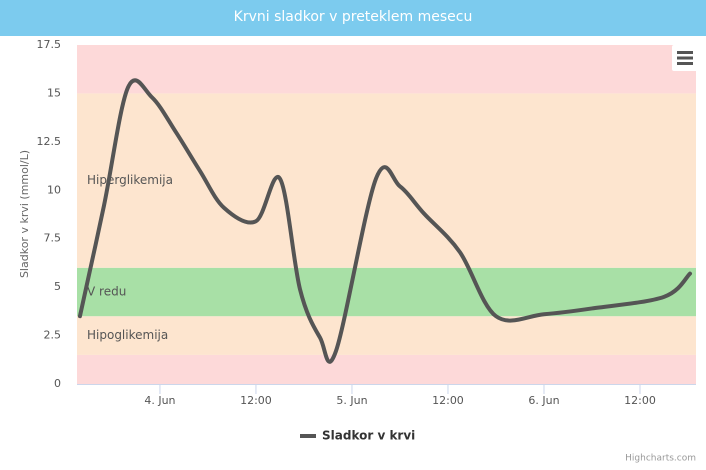 This screenshot has width=706, height=470. I want to click on chart-title: Krvni sladkor v preteklem mesecu, so click(353, 17).